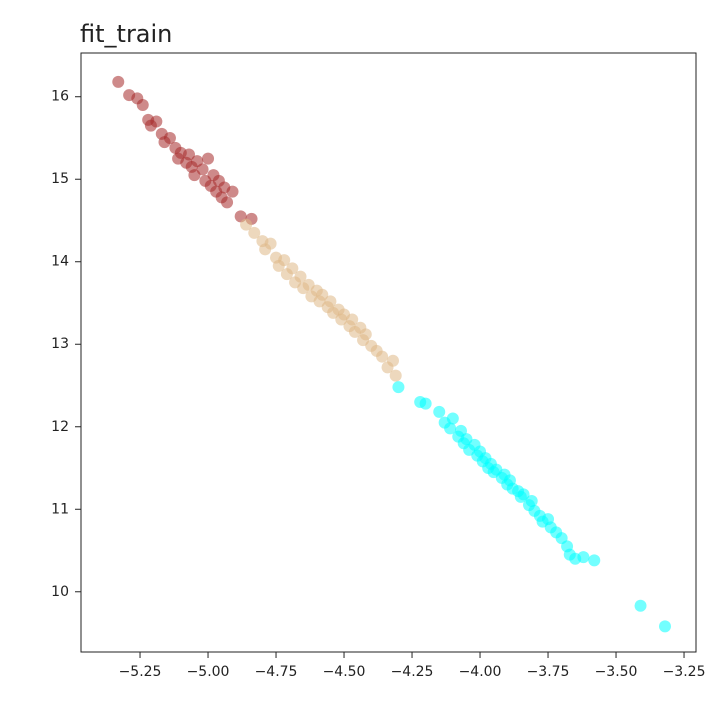  I want to click on y-tick-label: 12, so click(60, 427).